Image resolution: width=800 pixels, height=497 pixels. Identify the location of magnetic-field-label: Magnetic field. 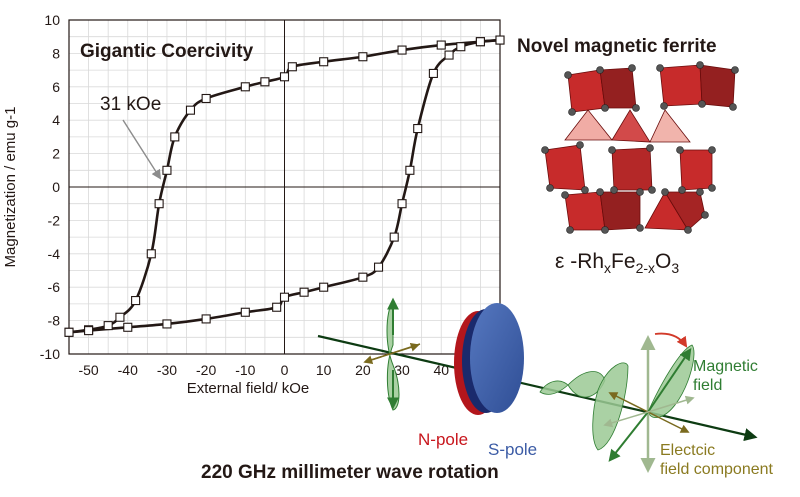
(727, 376).